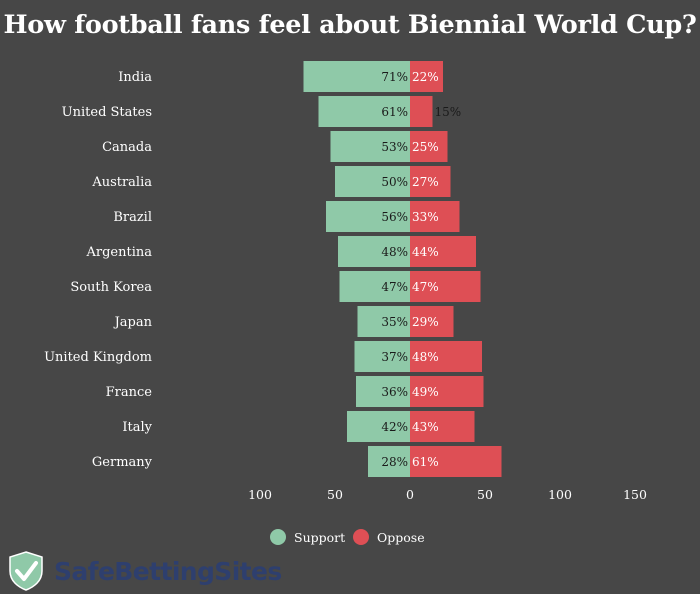  What do you see at coordinates (443, 251) in the screenshot?
I see `oppose-bar-argentina` at bounding box center [443, 251].